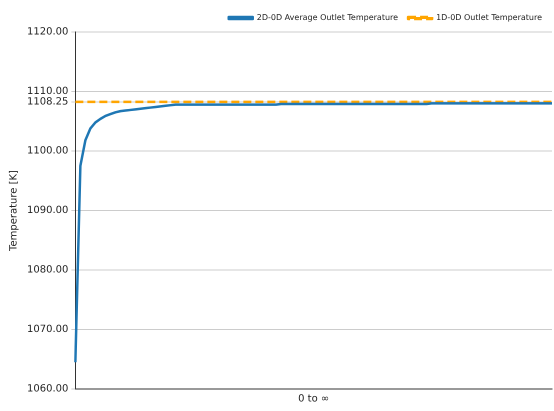 The height and width of the screenshot is (411, 554). What do you see at coordinates (47, 32) in the screenshot?
I see `y-tick-label: 1120.00` at bounding box center [47, 32].